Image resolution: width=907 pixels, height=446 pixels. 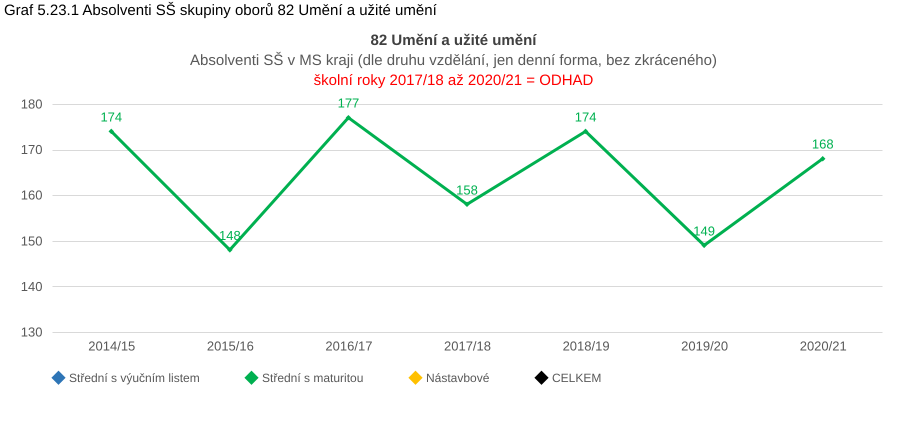 What do you see at coordinates (31, 195) in the screenshot?
I see `y-tick-label: 160` at bounding box center [31, 195].